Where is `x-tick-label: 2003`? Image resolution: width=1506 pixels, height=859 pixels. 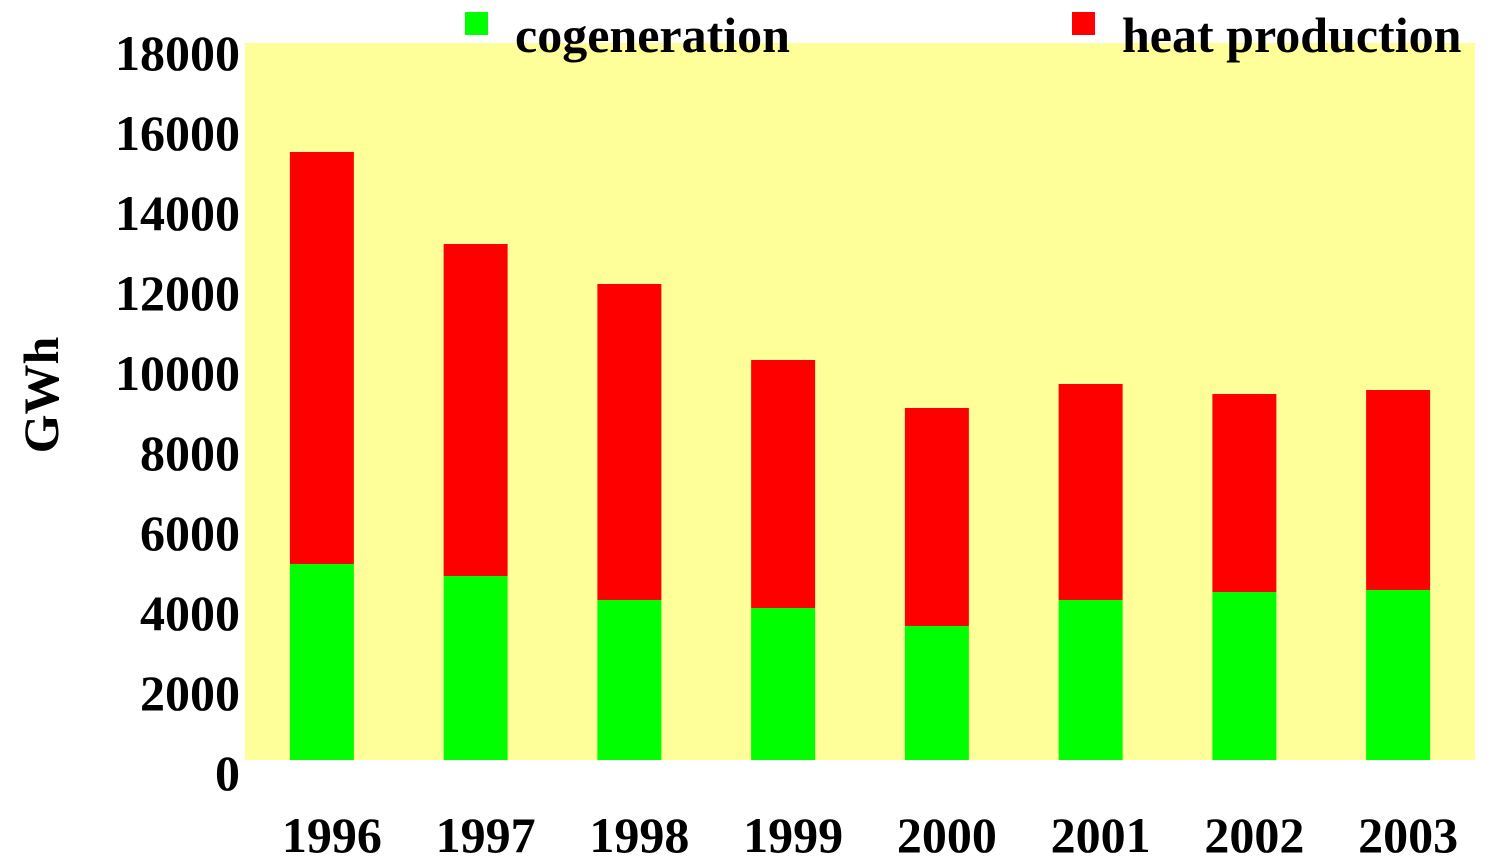
x-tick-label: 2003 is located at coordinates (1408, 833).